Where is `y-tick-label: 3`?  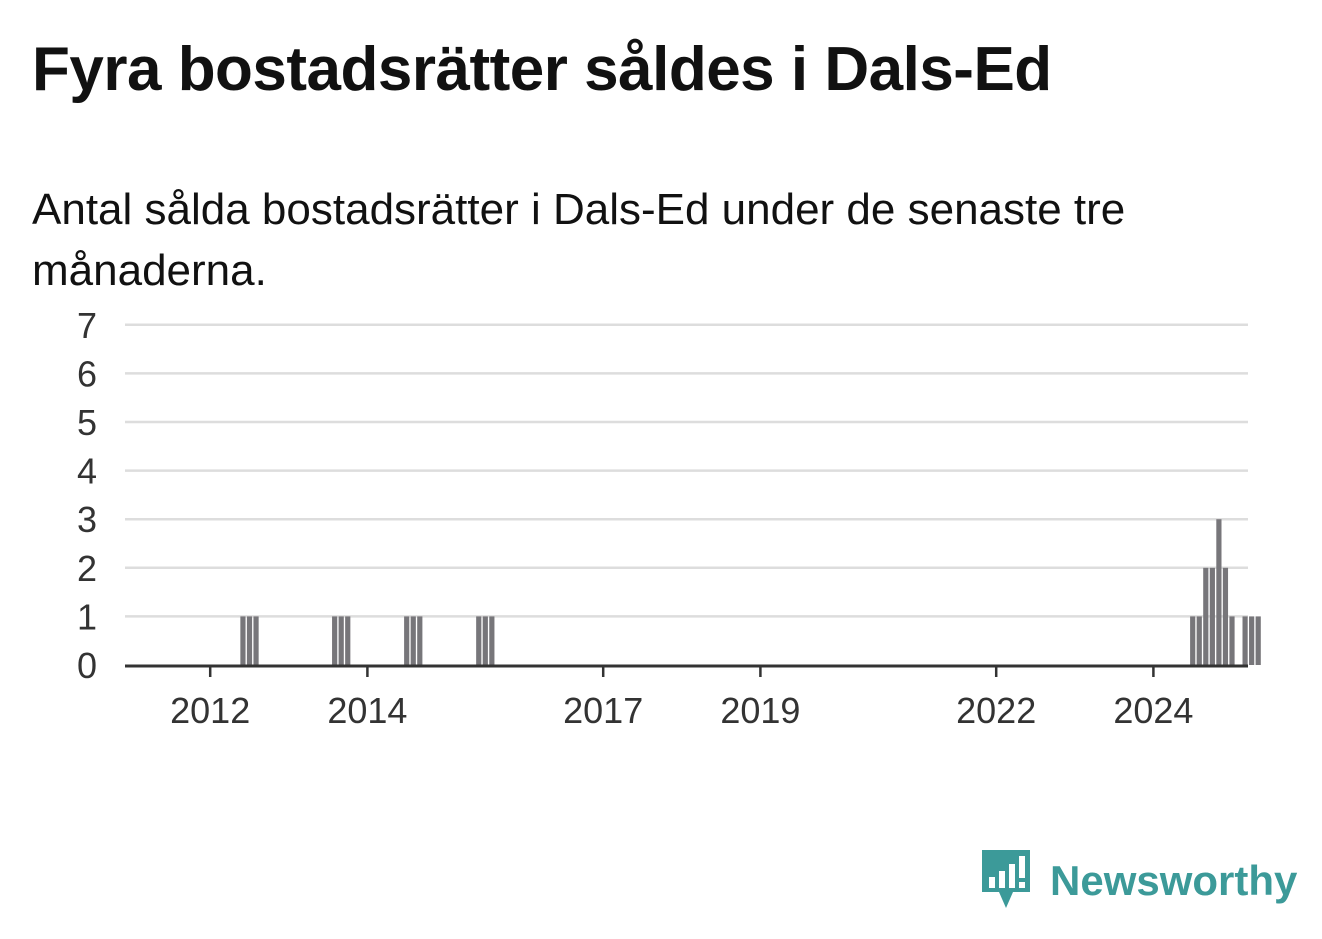
y-tick-label: 3 is located at coordinates (87, 519).